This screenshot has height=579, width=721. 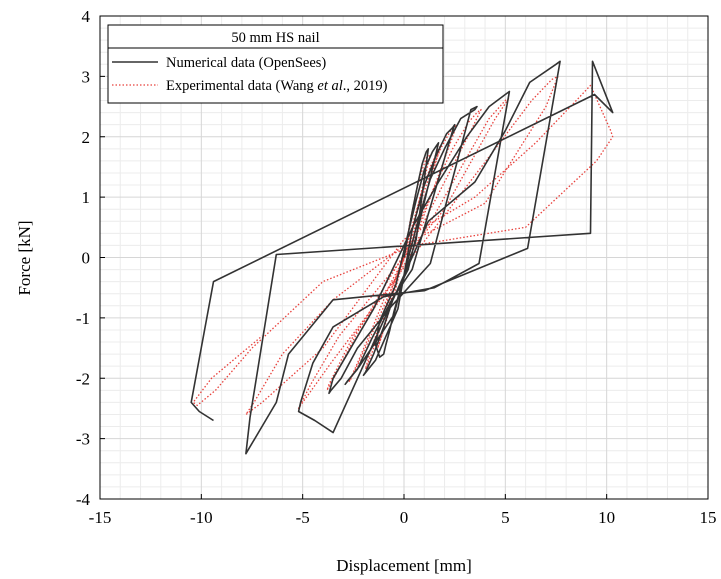 I want to click on x-tick-label: -10, so click(x=201, y=517).